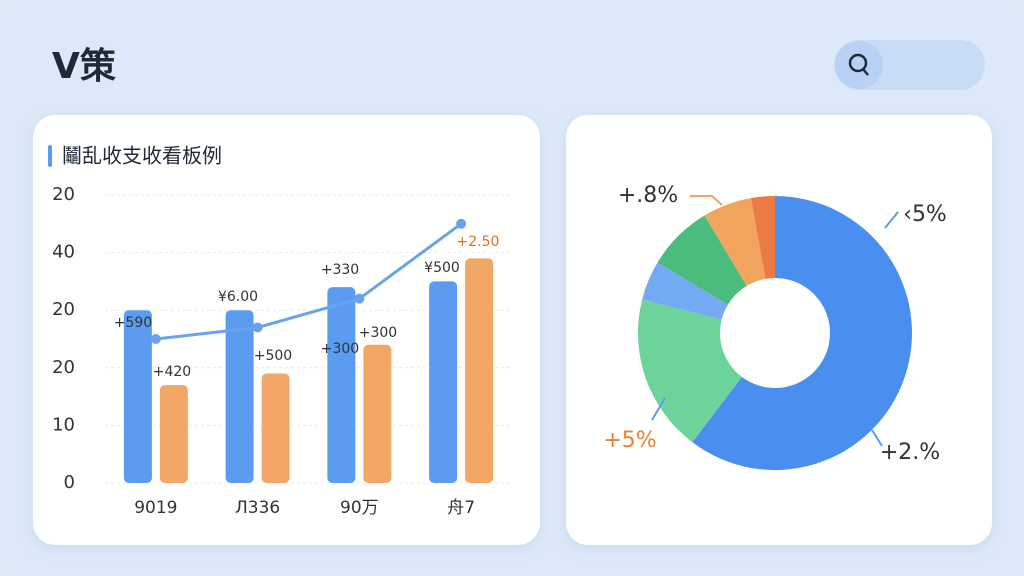  Describe the element at coordinates (925, 214) in the screenshot. I see `pie-annotation: ‹5%` at that location.